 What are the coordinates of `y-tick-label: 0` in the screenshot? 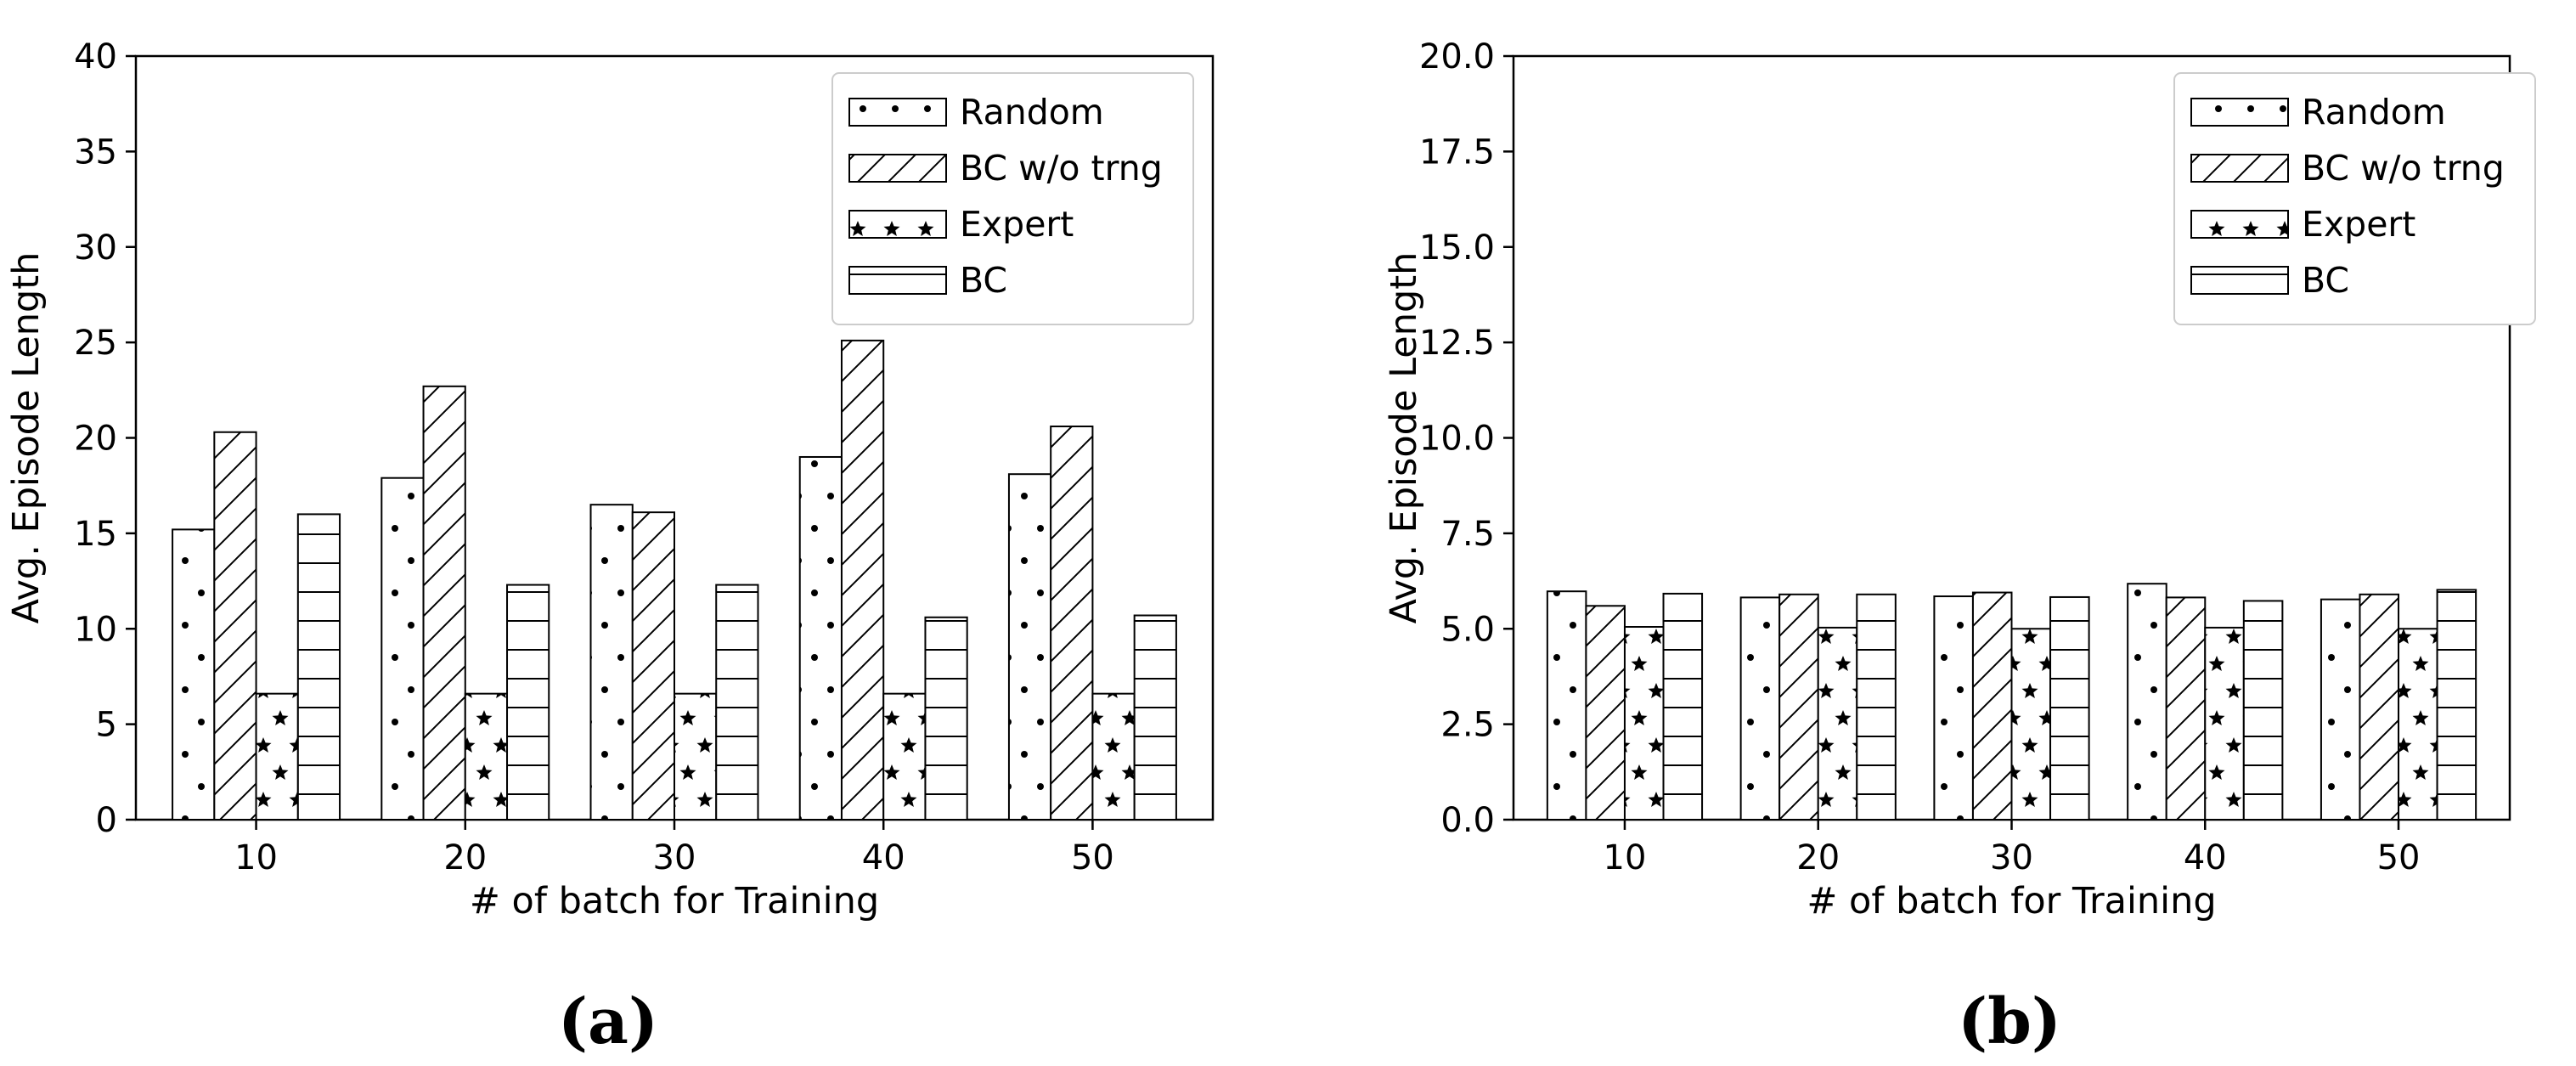 It's located at (106, 820).